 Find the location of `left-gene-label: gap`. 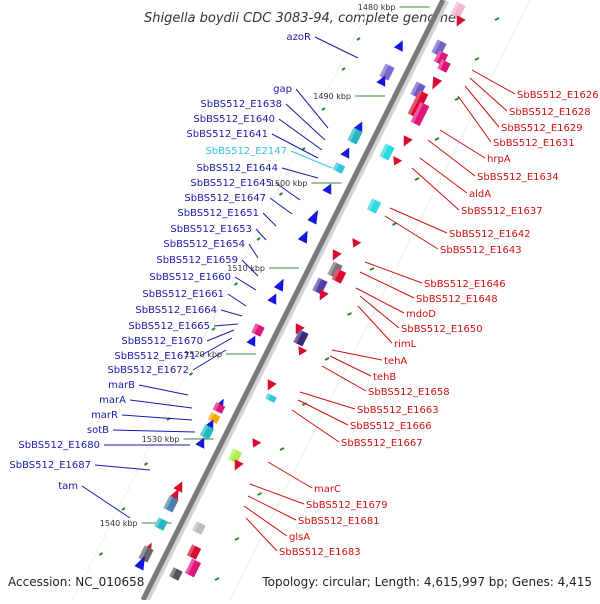

left-gene-label: gap is located at coordinates (282, 89).